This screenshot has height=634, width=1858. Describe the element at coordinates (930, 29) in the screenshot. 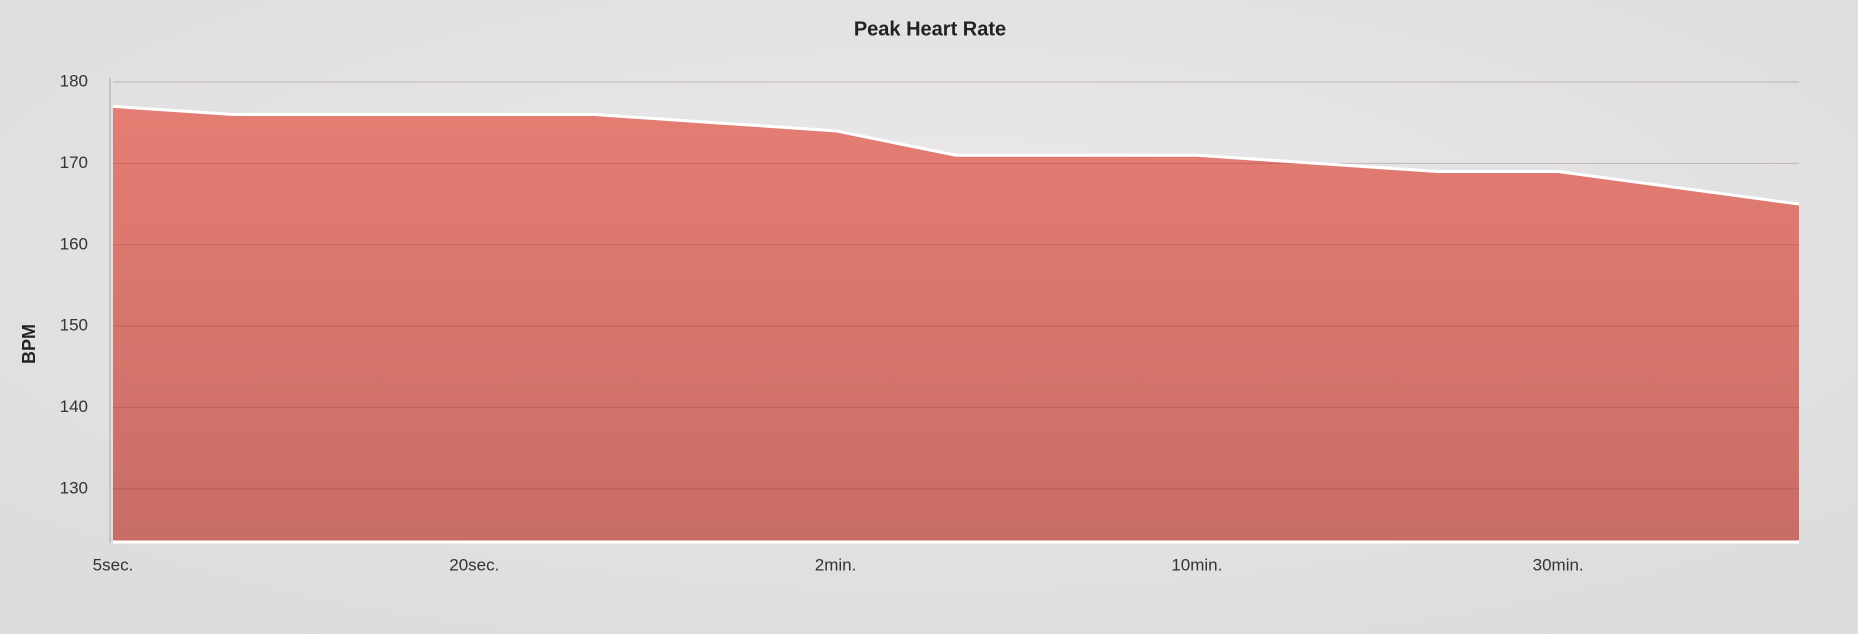

I see `chart-title: Peak Heart Rate` at that location.